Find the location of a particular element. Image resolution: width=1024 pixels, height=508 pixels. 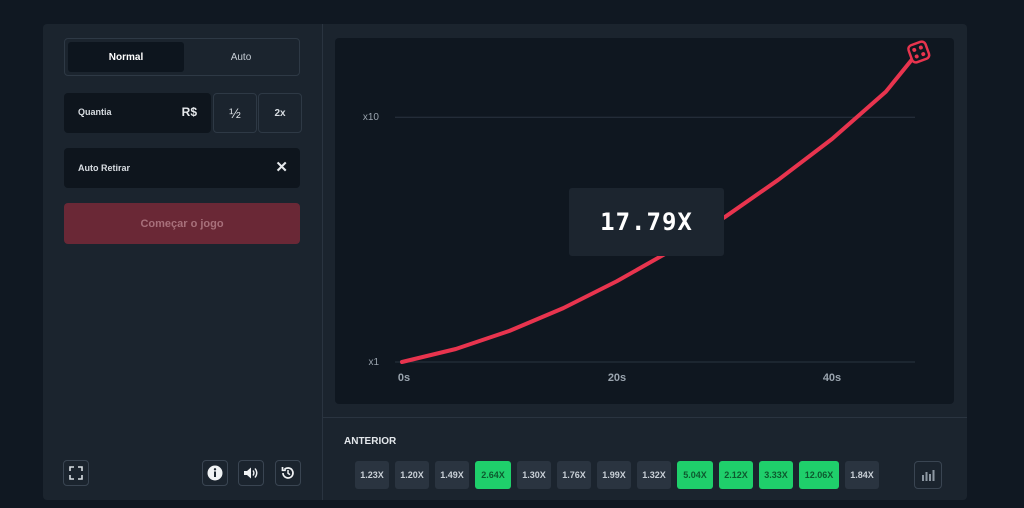

fullscreen-icon is located at coordinates (76, 473).